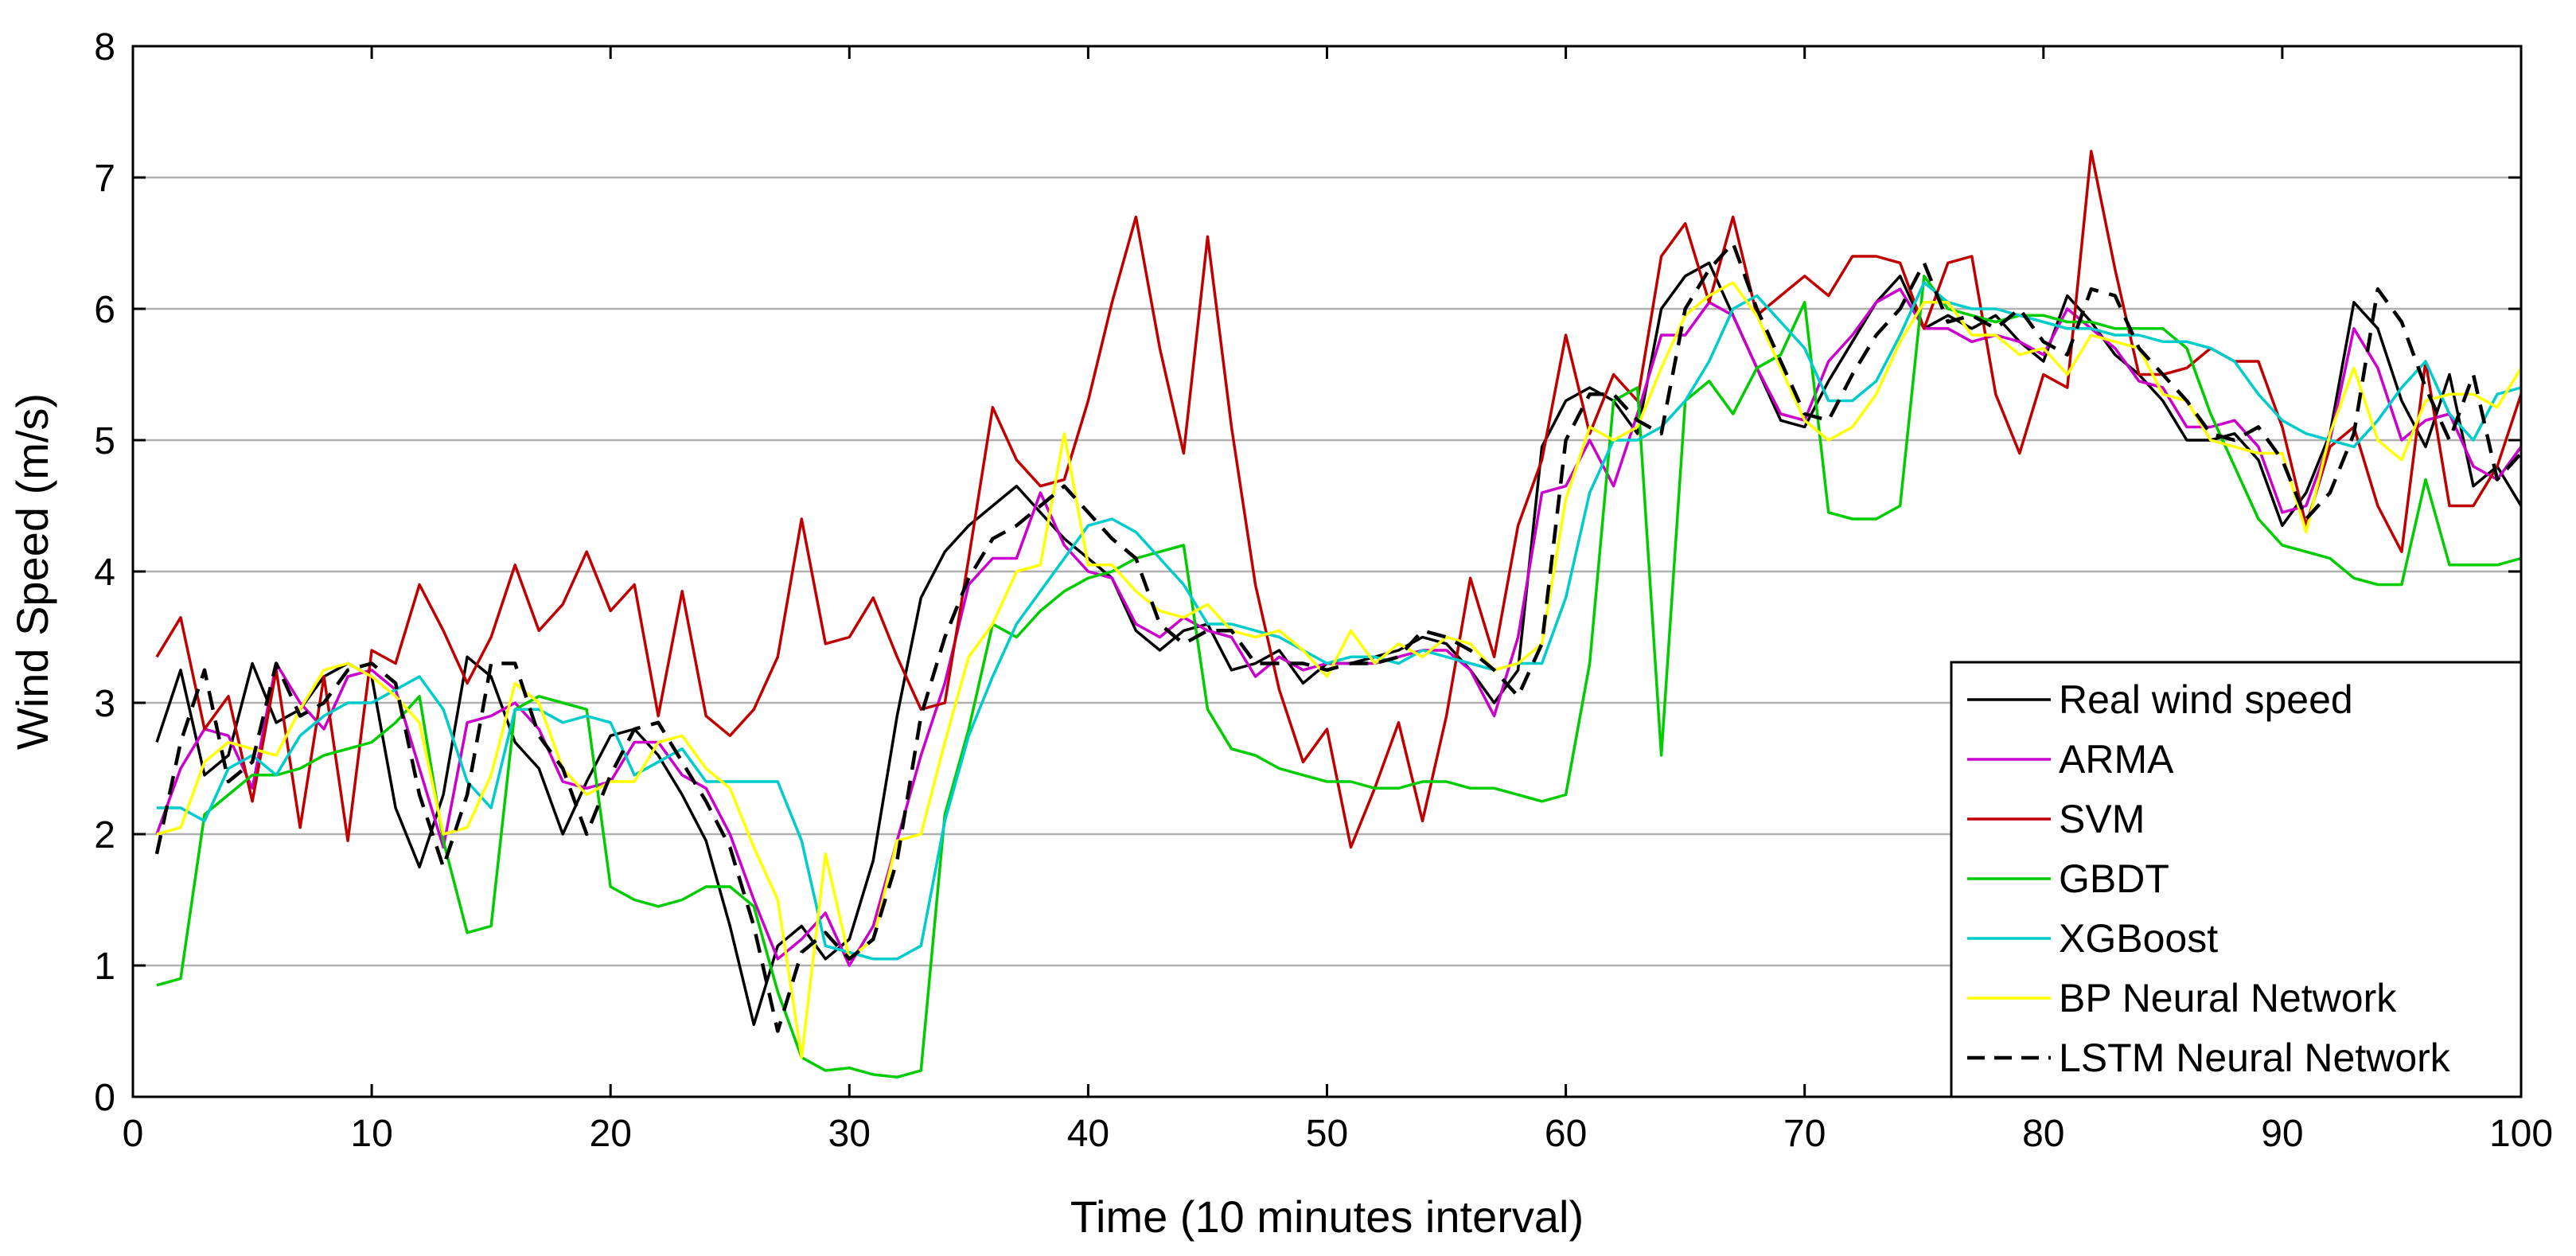 The height and width of the screenshot is (1256, 2576). Describe the element at coordinates (104, 310) in the screenshot. I see `y-tick-label: 6` at that location.